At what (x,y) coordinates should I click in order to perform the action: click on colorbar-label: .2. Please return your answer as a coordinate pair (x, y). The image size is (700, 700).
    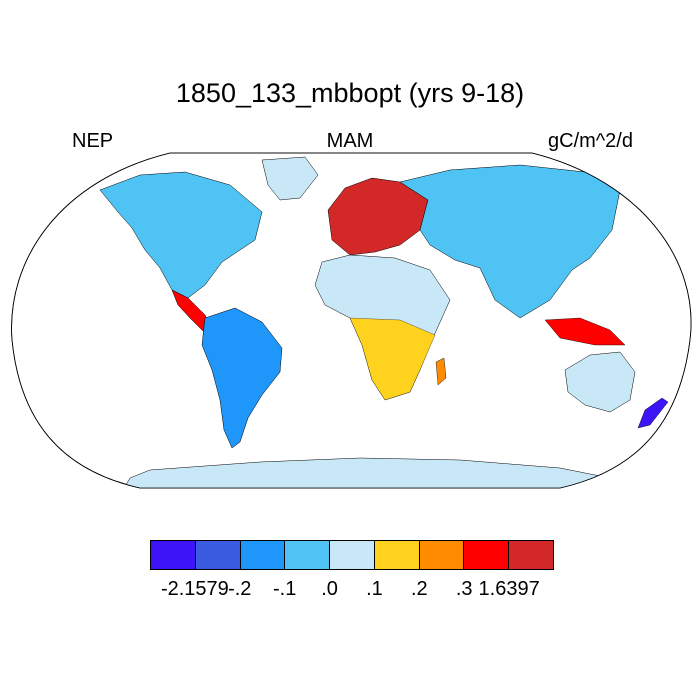
    Looking at the image, I should click on (419, 589).